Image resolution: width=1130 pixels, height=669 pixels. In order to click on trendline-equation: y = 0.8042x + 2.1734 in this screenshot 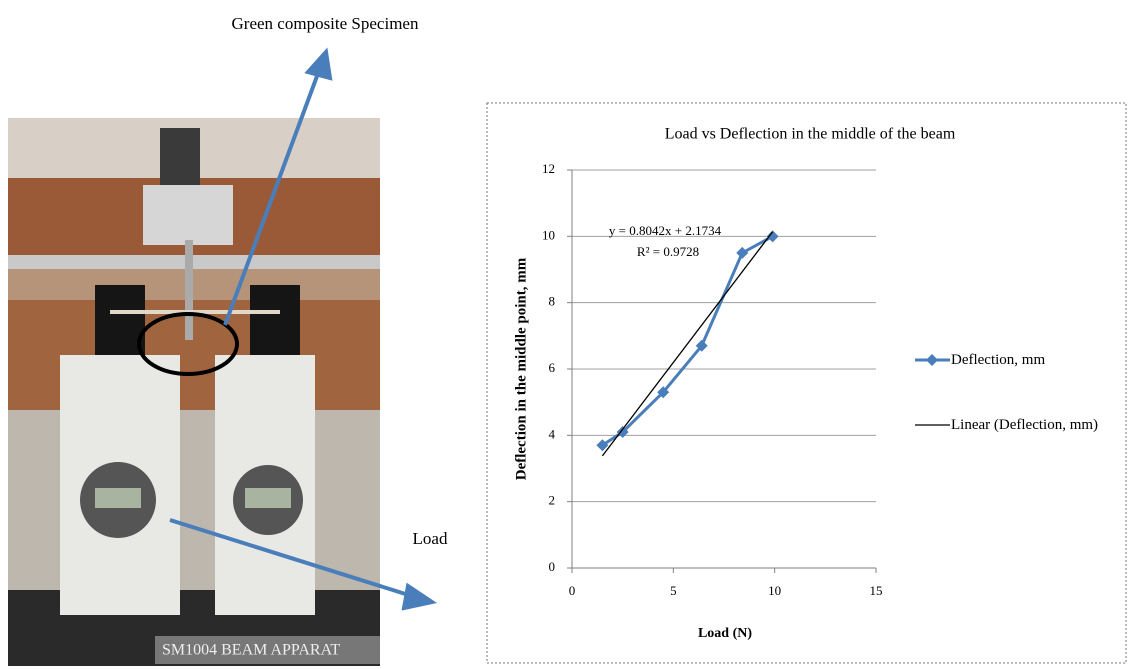, I will do `click(665, 230)`.